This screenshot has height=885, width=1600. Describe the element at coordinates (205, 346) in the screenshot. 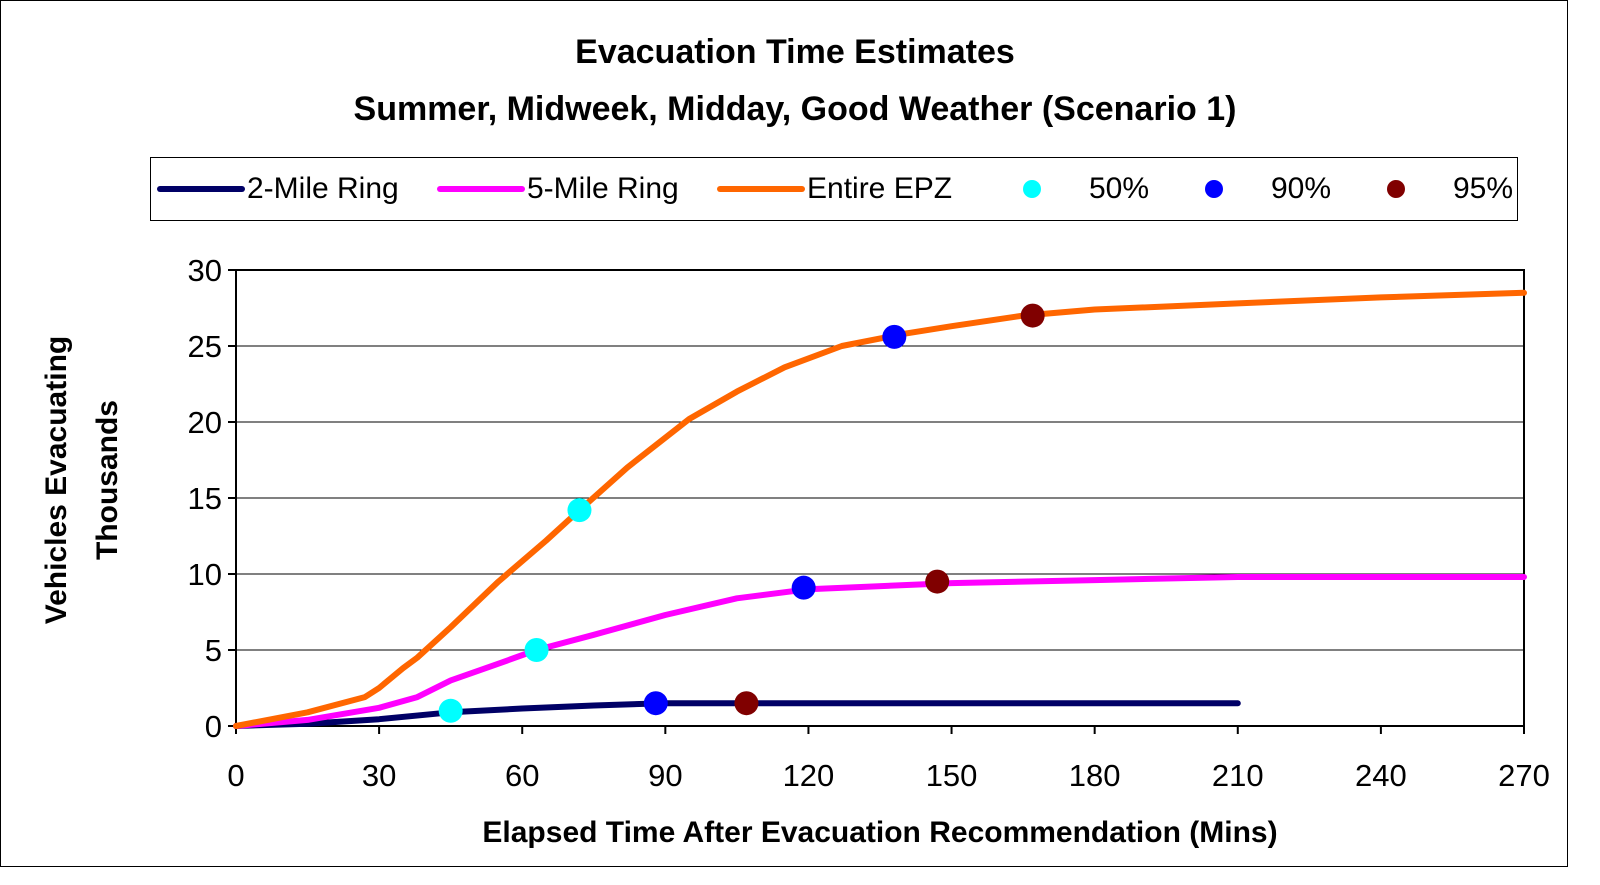

I see `y-tick-label: 25` at that location.